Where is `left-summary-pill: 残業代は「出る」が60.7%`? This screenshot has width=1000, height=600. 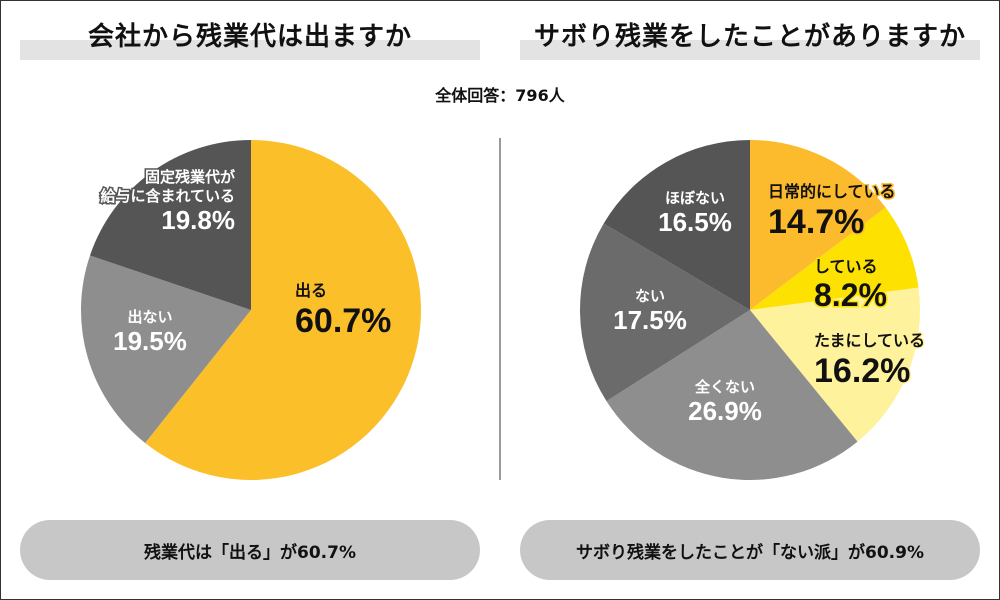 left-summary-pill: 残業代は「出る」が60.7% is located at coordinates (250, 550).